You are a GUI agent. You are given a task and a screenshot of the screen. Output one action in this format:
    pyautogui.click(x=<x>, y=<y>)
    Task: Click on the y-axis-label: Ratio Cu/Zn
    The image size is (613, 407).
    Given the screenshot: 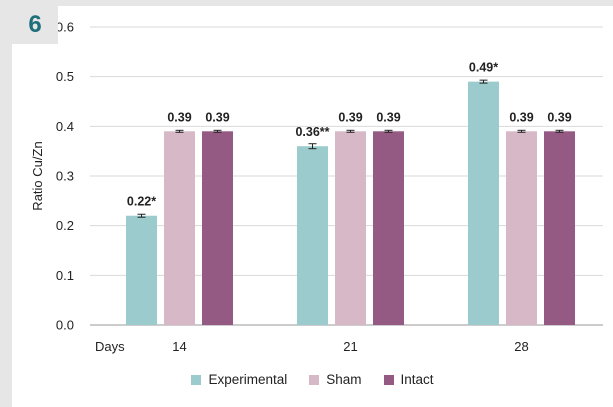 What is the action you would take?
    pyautogui.click(x=37, y=175)
    